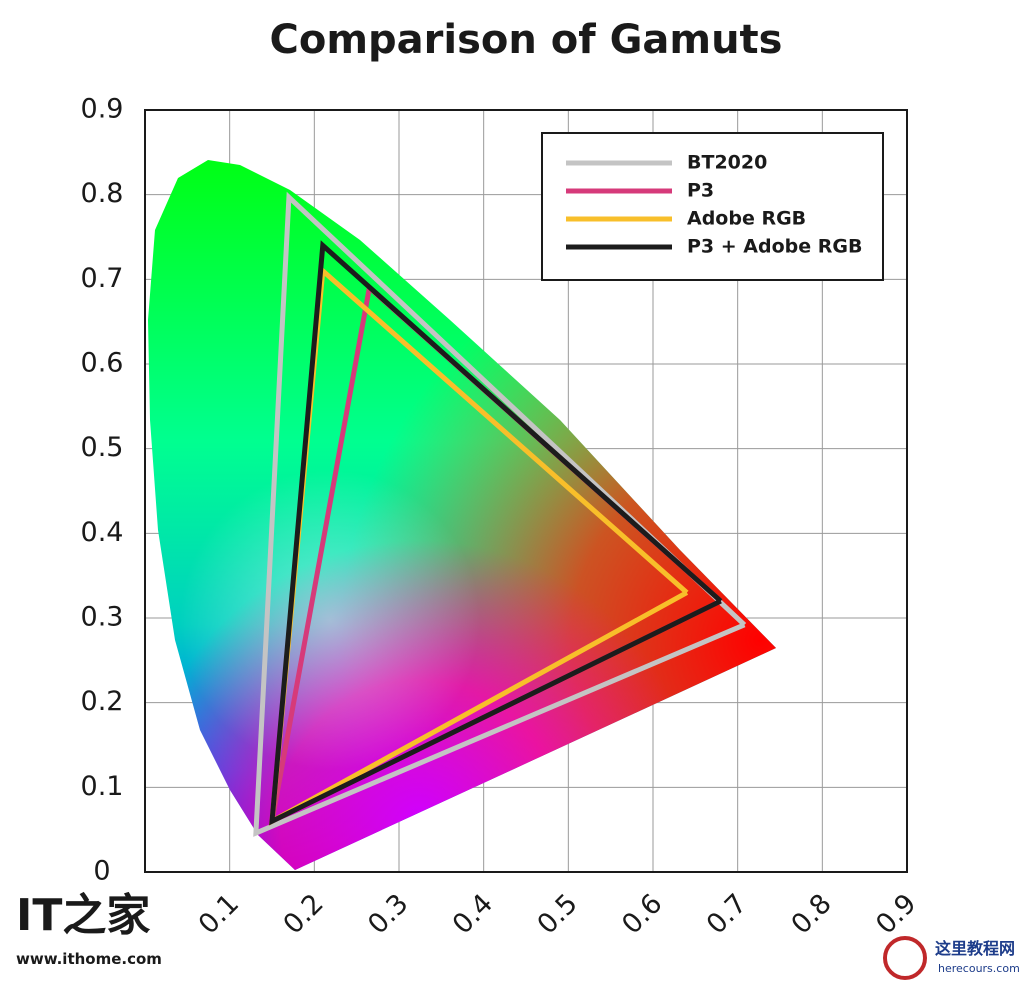 The image size is (1026, 983). What do you see at coordinates (388, 914) in the screenshot?
I see `x-tick-label: 0.3` at bounding box center [388, 914].